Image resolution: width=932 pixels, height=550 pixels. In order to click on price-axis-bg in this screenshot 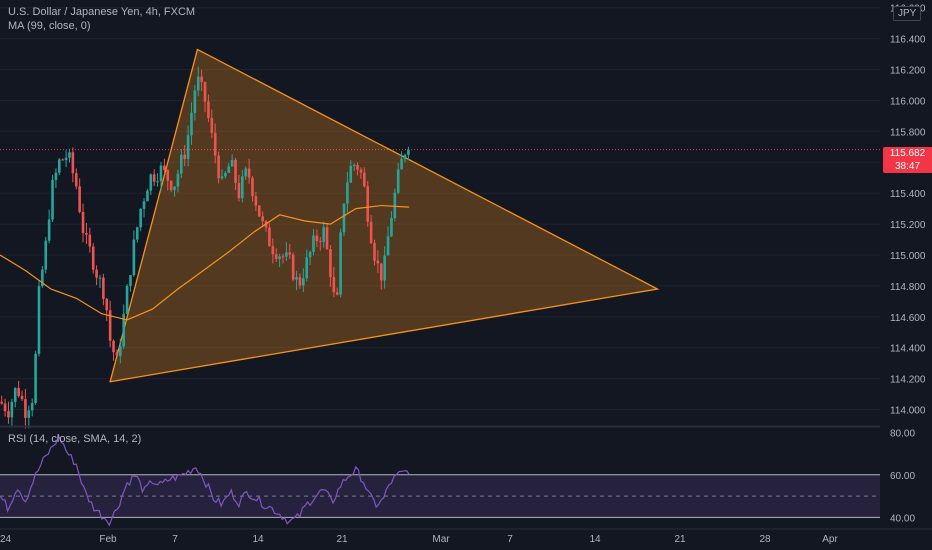, I will do `click(906, 275)`.